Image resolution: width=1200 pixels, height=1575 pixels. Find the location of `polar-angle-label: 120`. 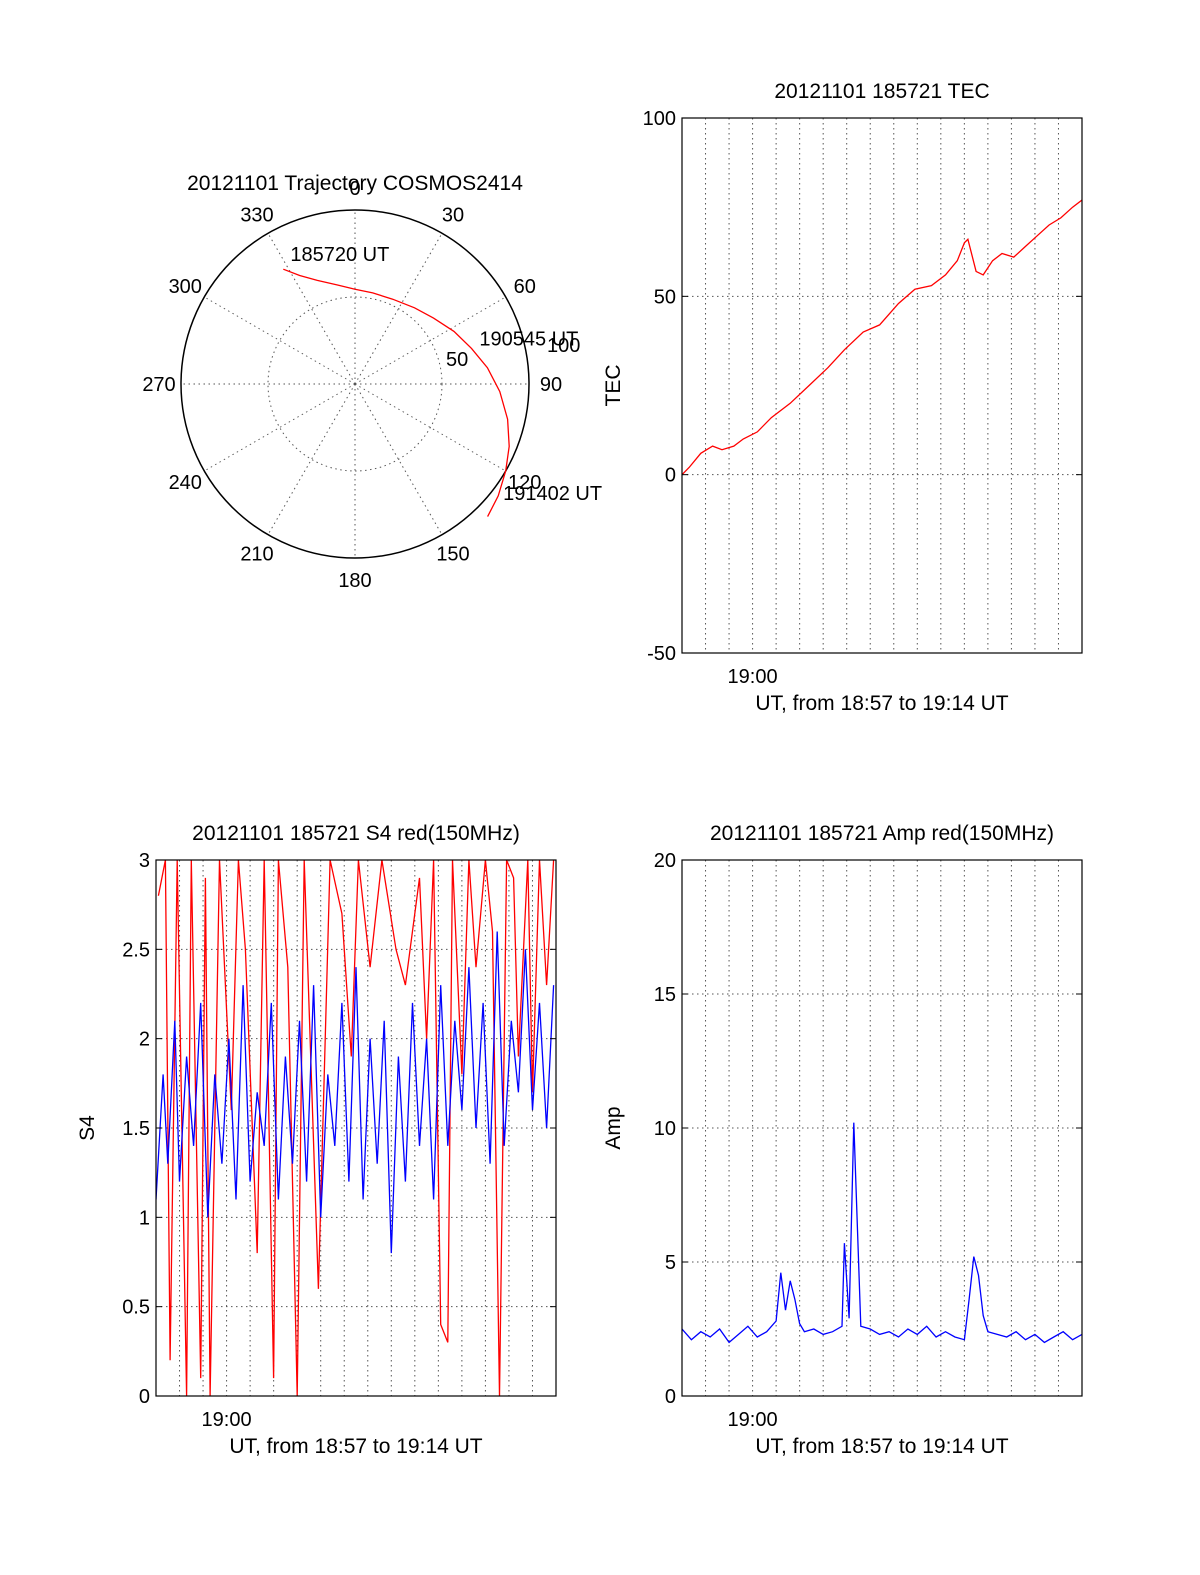

polar-angle-label: 120 is located at coordinates (524, 483).